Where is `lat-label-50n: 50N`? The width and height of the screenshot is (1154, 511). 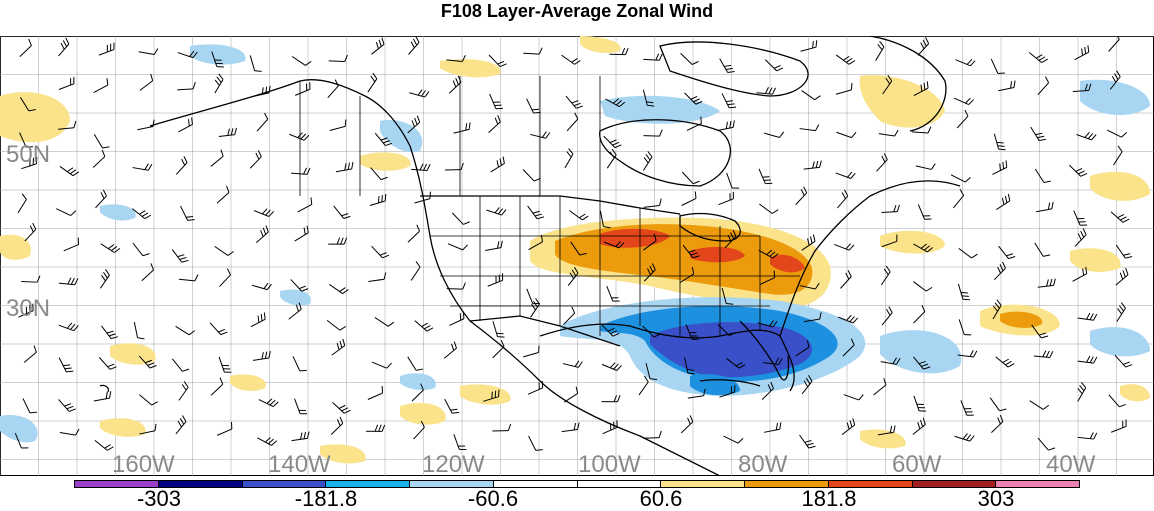
lat-label-50n: 50N is located at coordinates (28, 154).